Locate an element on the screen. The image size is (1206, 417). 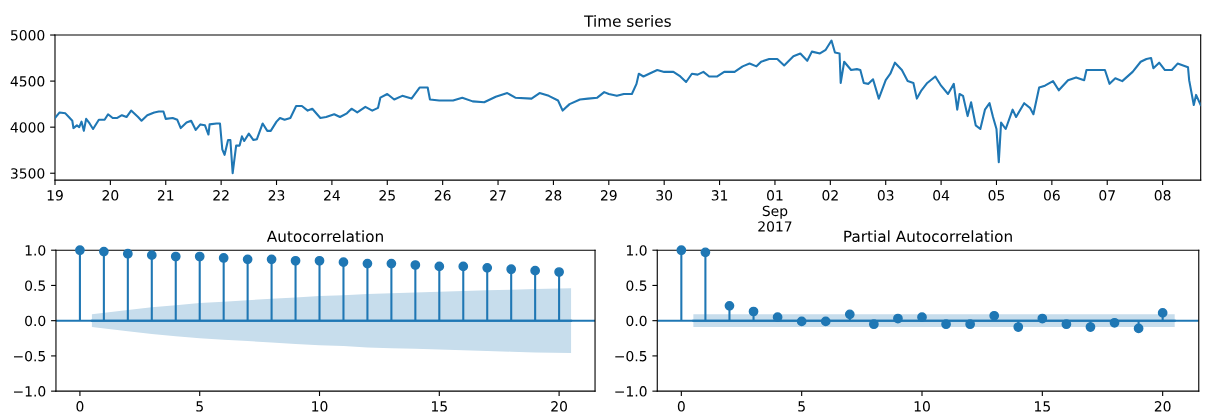
x-tick-label: 31 is located at coordinates (719, 195).